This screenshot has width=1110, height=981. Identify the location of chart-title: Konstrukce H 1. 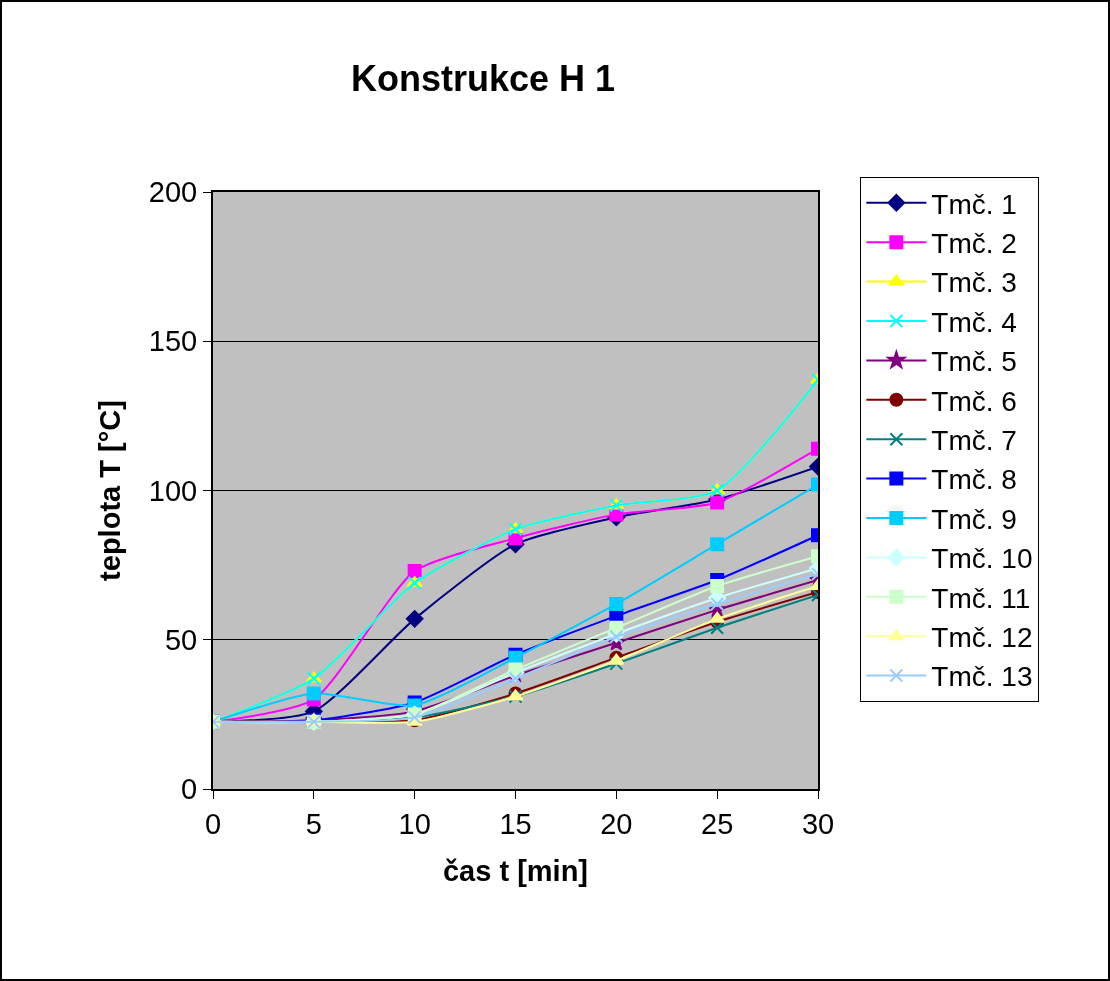
(483, 78).